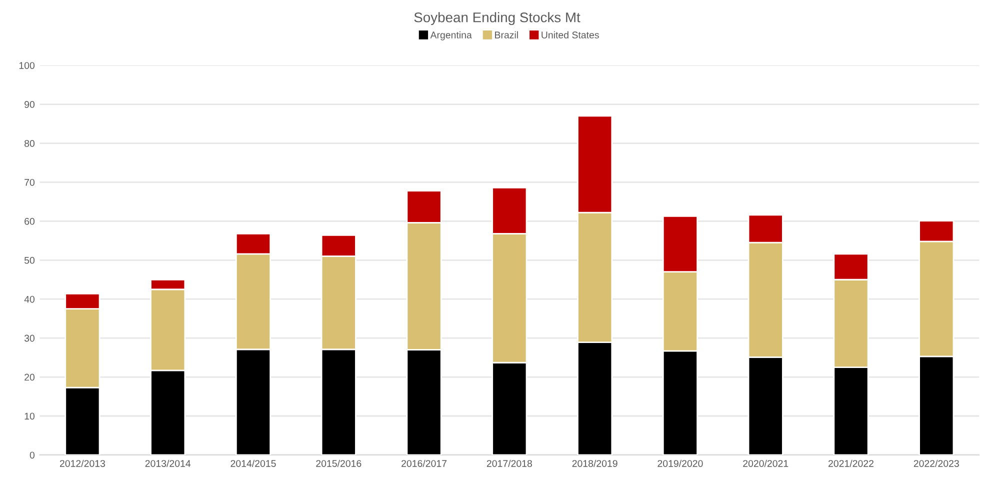  Describe the element at coordinates (765, 463) in the screenshot. I see `x-tick-label: 2020/2021` at that location.